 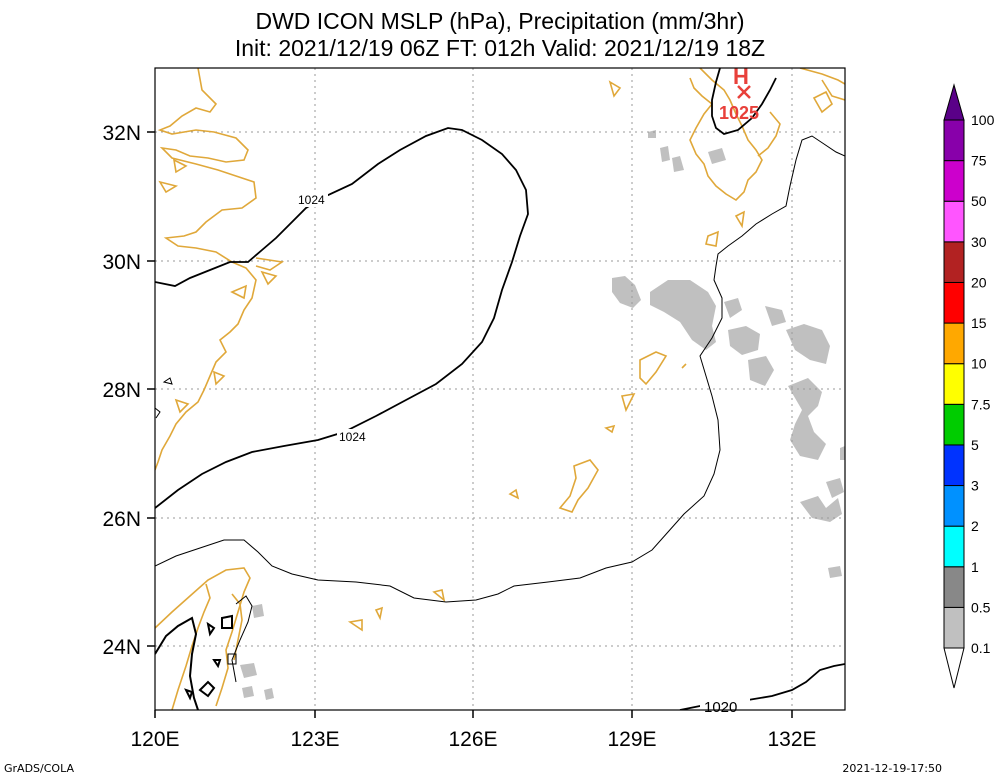 What do you see at coordinates (975, 445) in the screenshot?
I see `colorbar-label: 5` at bounding box center [975, 445].